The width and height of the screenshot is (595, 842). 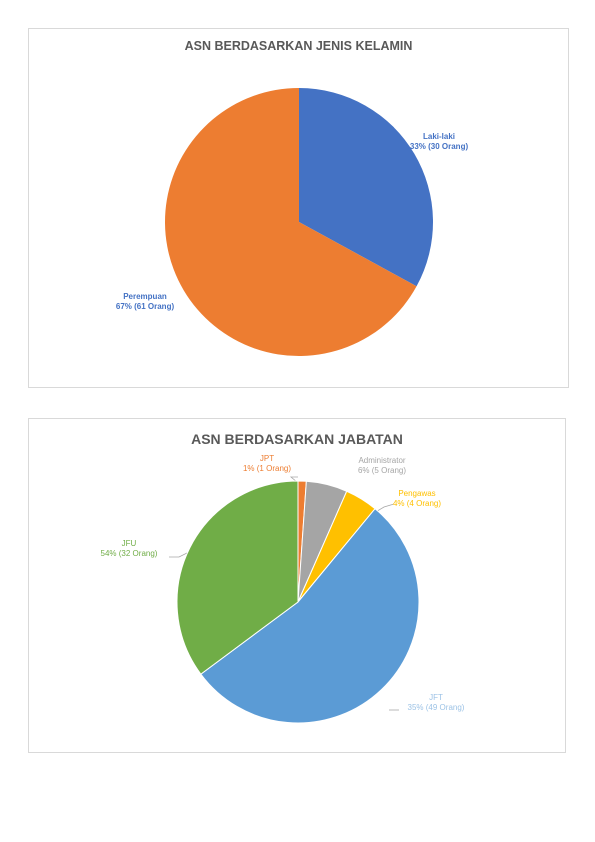 What do you see at coordinates (237, 577) in the screenshot?
I see `pie-slice-jfu` at bounding box center [237, 577].